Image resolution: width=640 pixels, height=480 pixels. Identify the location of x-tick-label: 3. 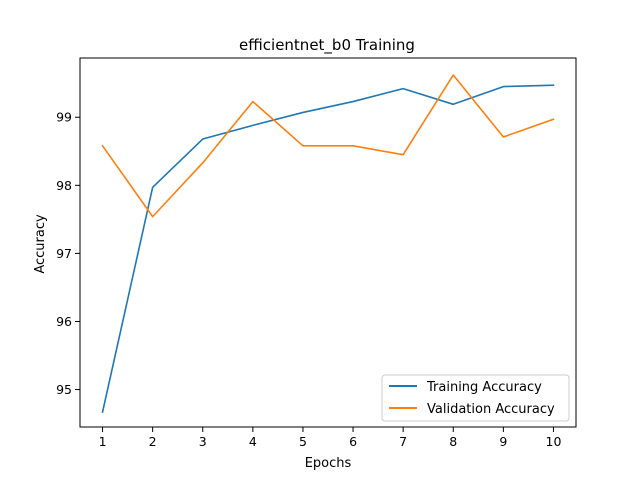
(203, 441).